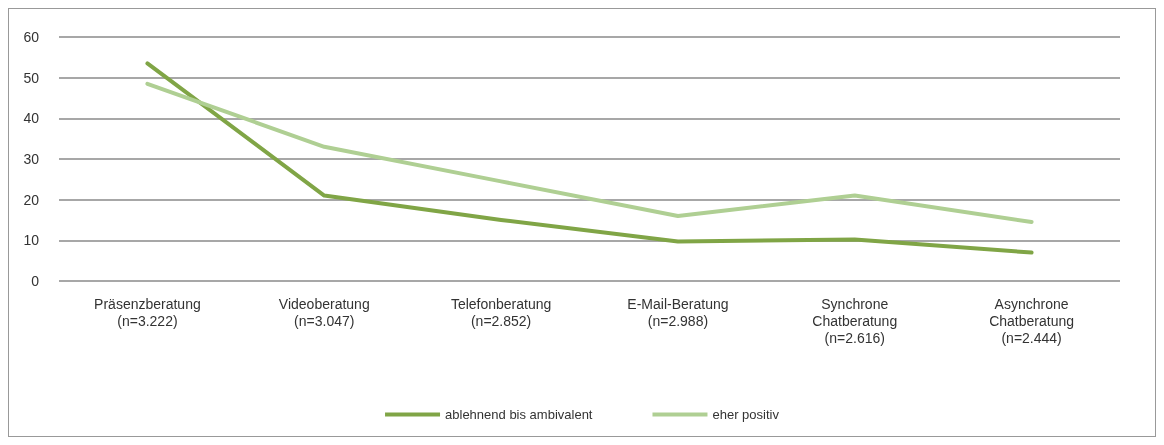  What do you see at coordinates (501, 312) in the screenshot?
I see `x-tick-label: Telefonberatung (n=2.852)` at bounding box center [501, 312].